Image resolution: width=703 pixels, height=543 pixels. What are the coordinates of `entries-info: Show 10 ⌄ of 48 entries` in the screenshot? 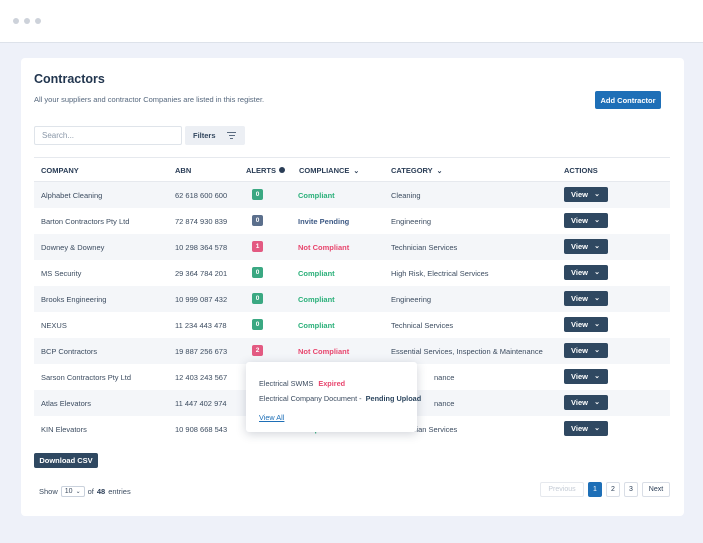 It's located at (85, 491).